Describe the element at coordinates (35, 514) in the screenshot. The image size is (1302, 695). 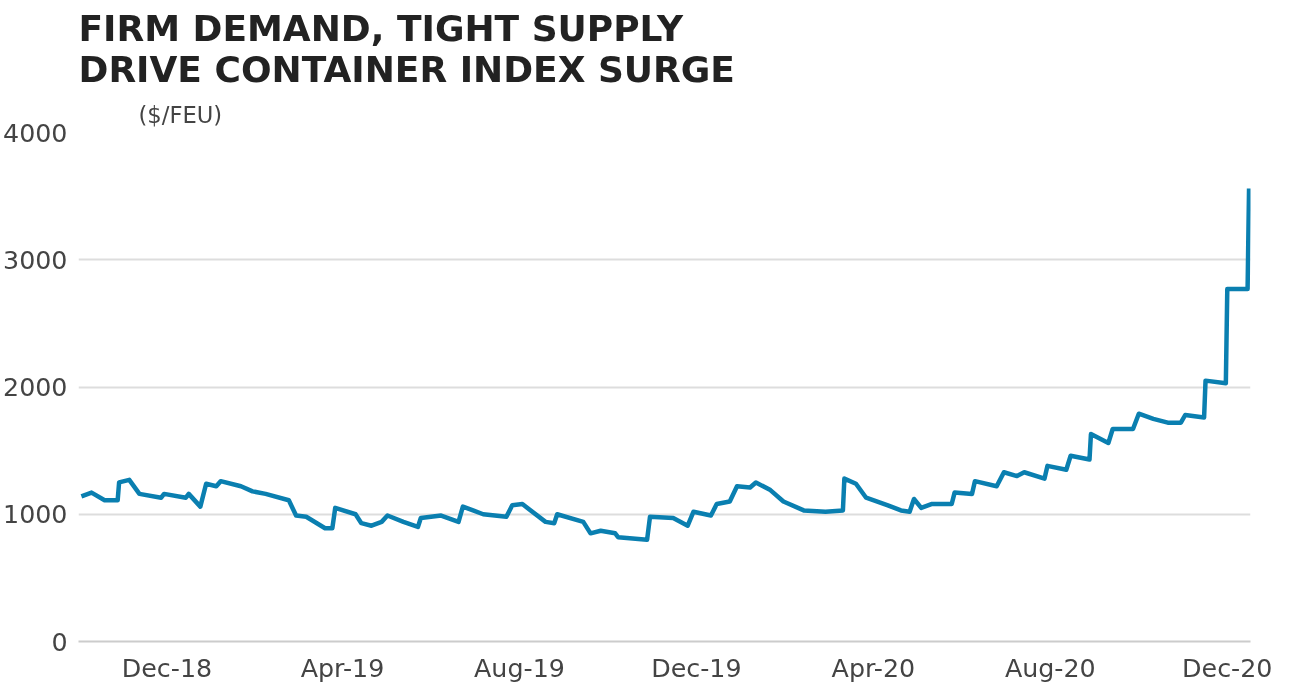
I see `y-tick-label: 1000` at that location.